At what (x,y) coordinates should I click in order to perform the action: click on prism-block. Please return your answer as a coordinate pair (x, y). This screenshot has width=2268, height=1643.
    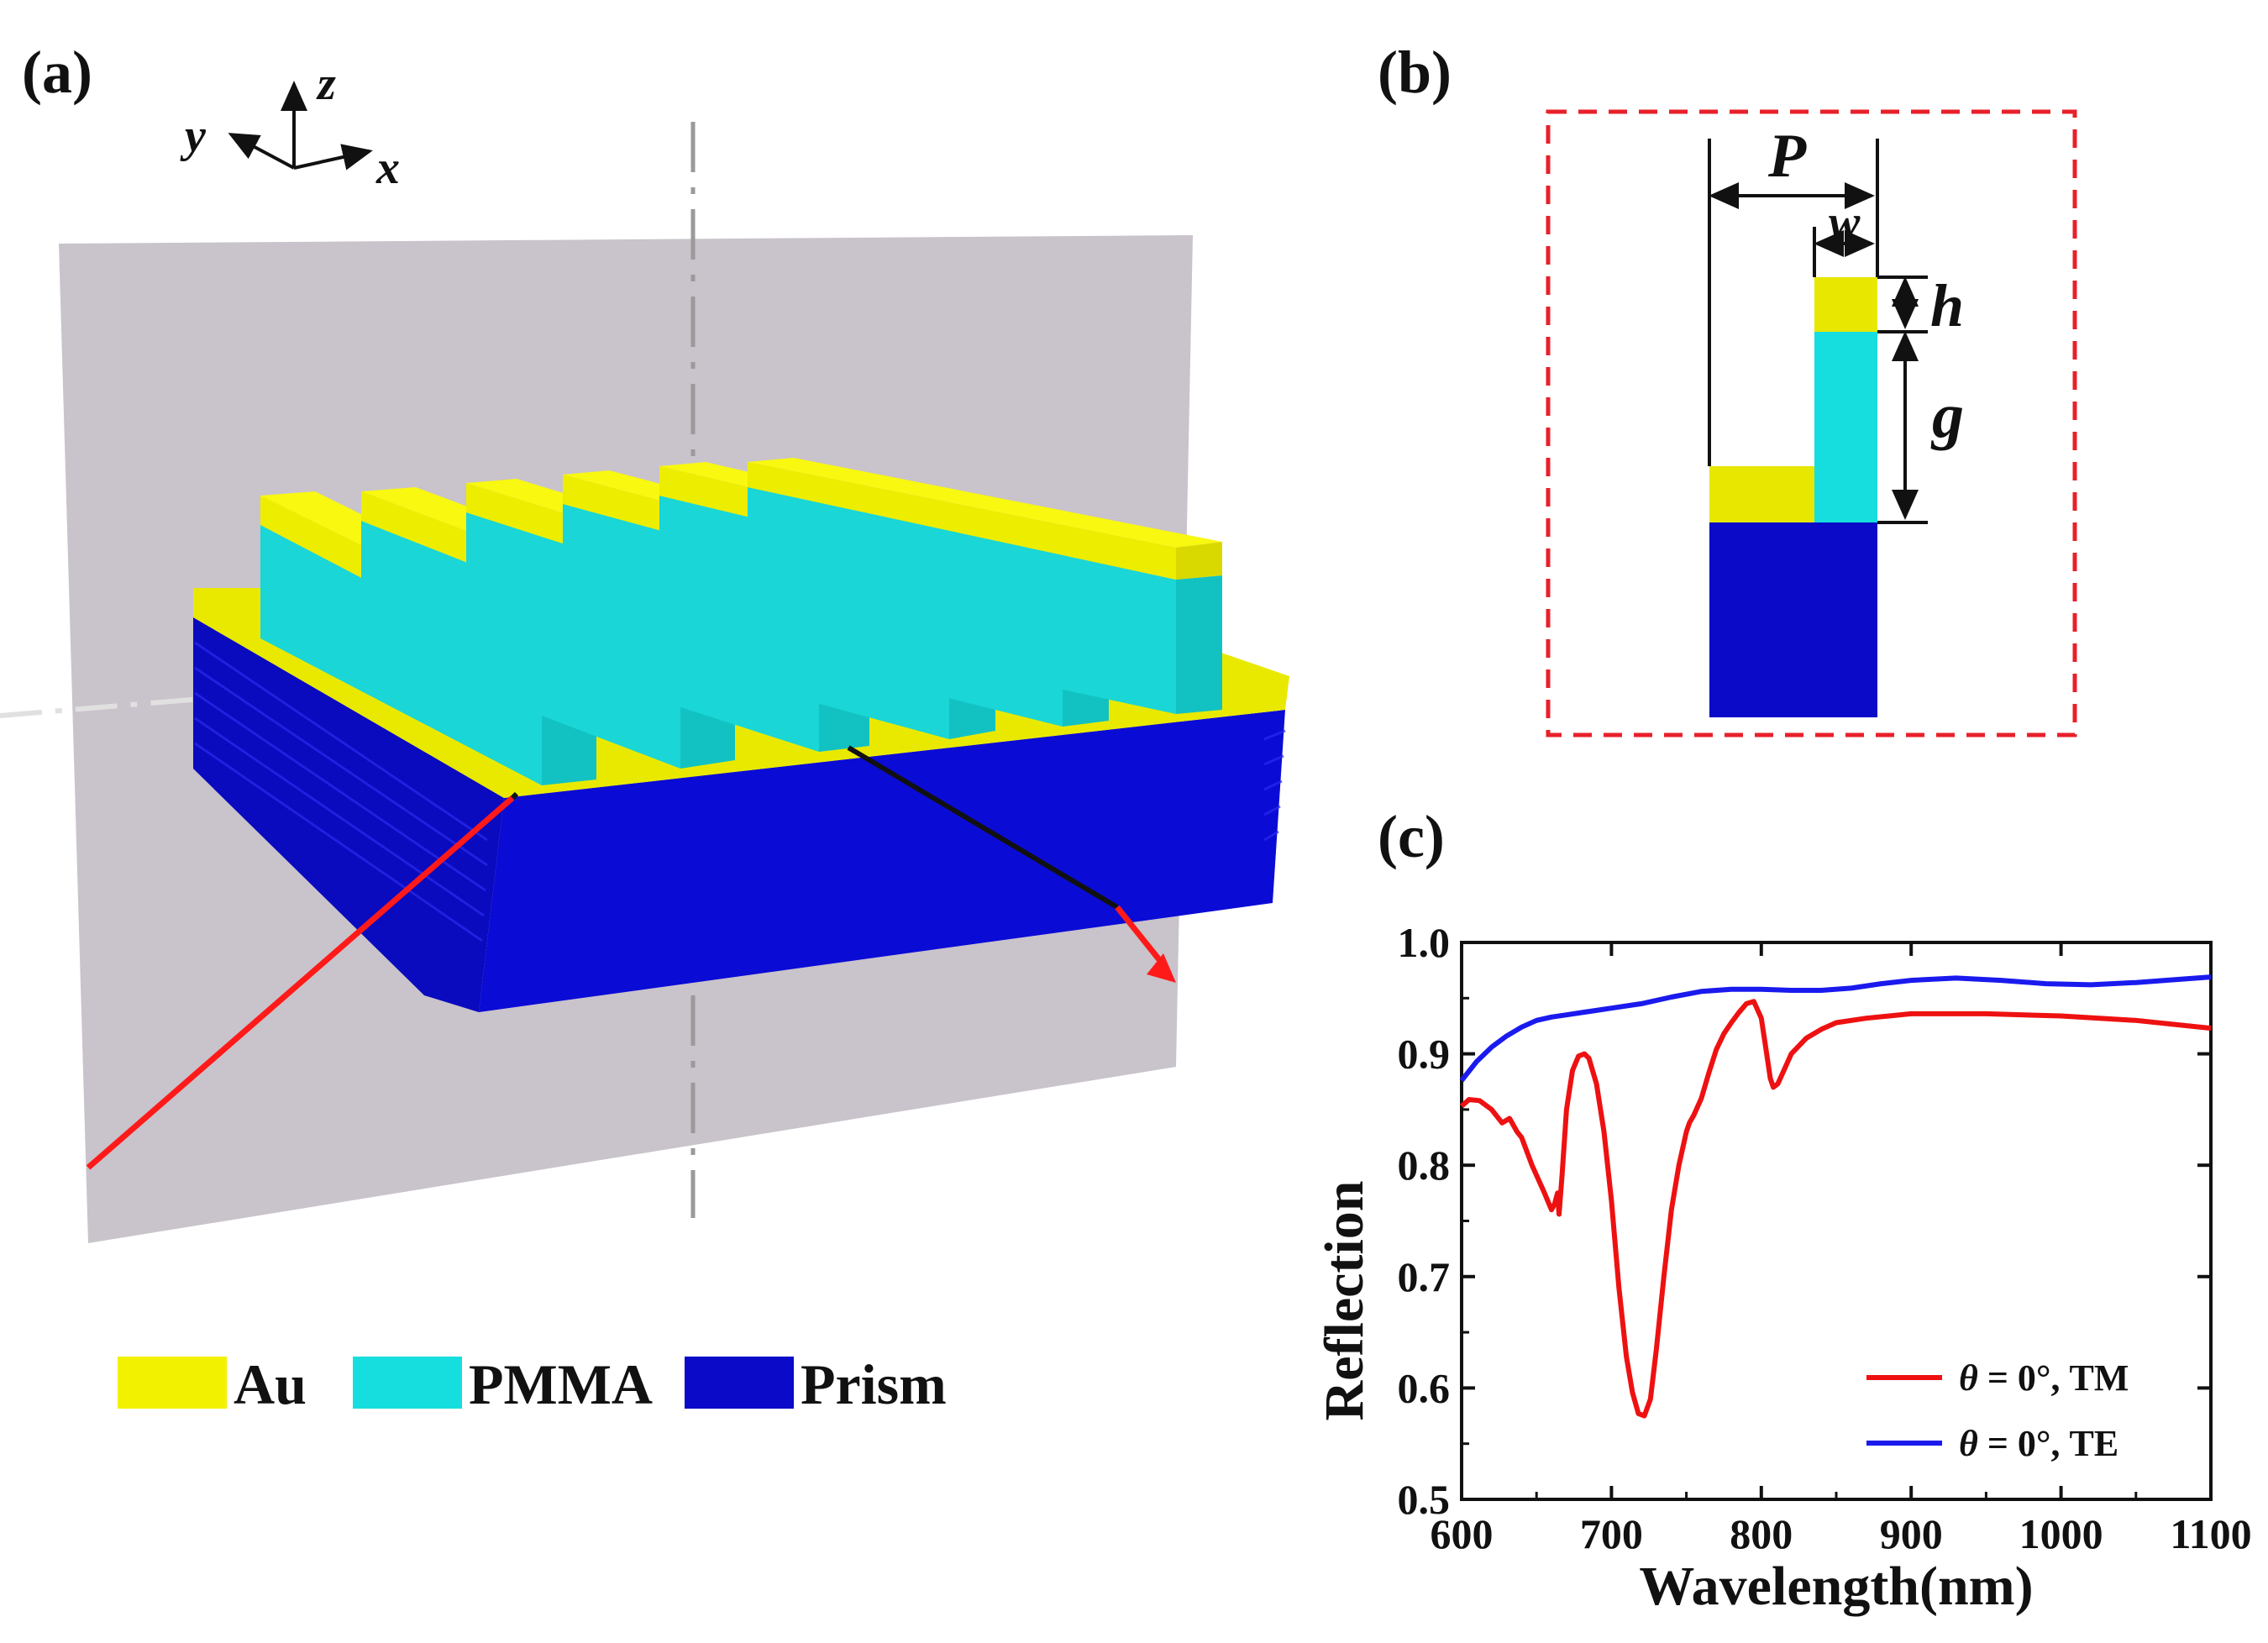
    Looking at the image, I should click on (739, 814).